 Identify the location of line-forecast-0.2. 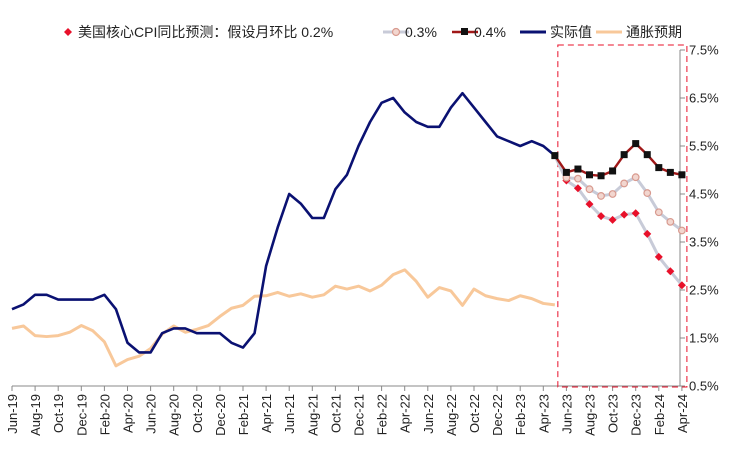
(618, 220).